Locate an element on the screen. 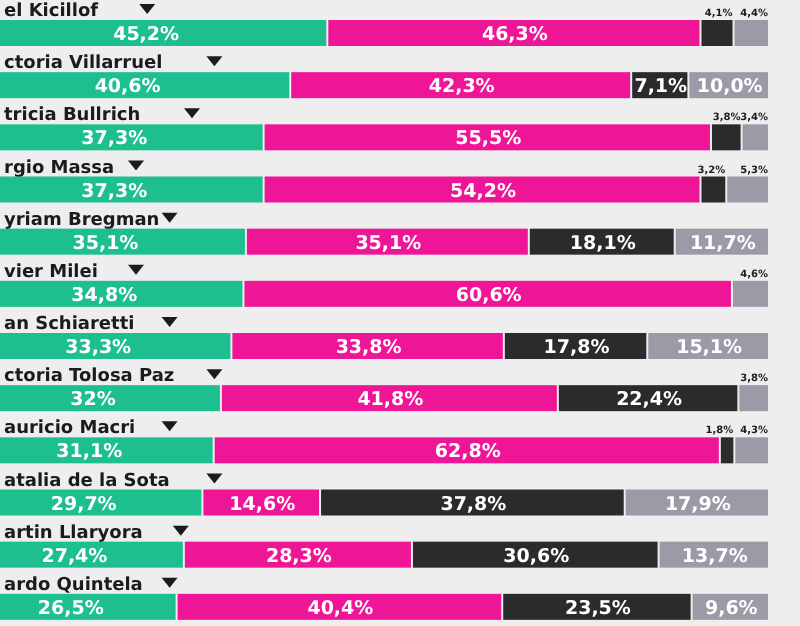  y-tick-label: auricio Macri is located at coordinates (70, 429).